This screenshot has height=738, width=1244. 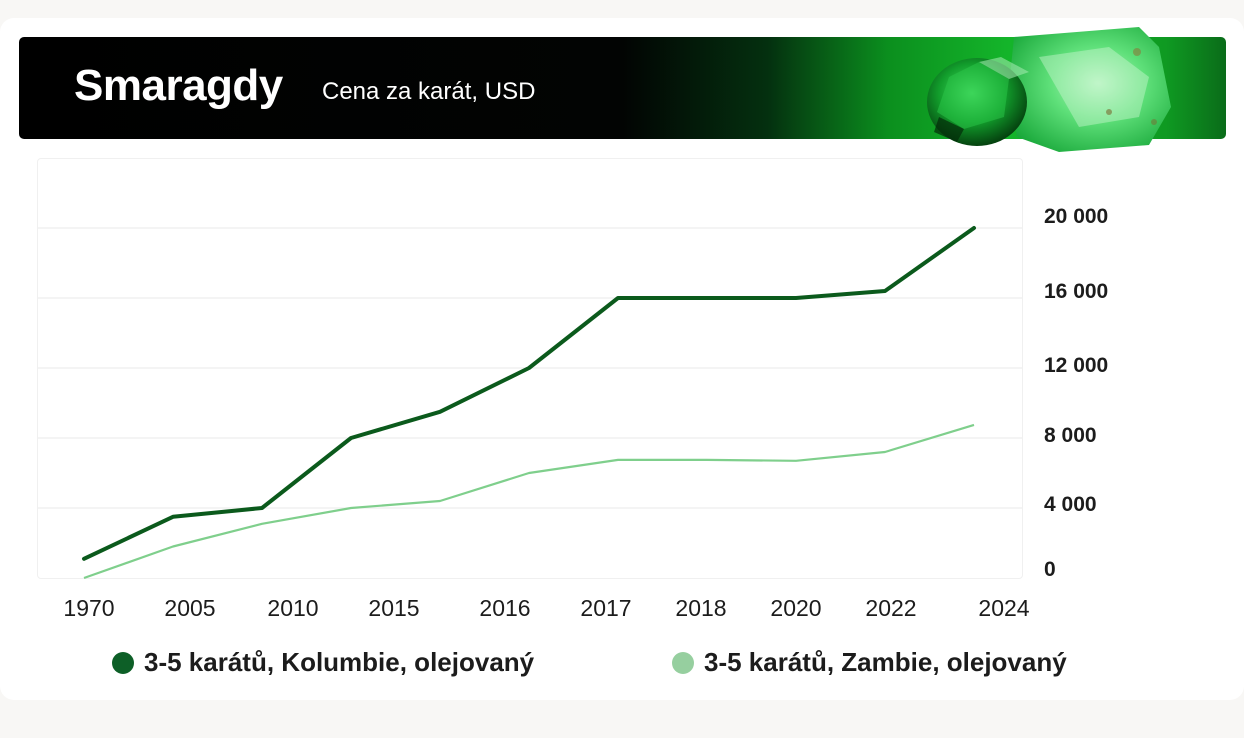 I want to click on x-tick-label: 2016, so click(x=505, y=608).